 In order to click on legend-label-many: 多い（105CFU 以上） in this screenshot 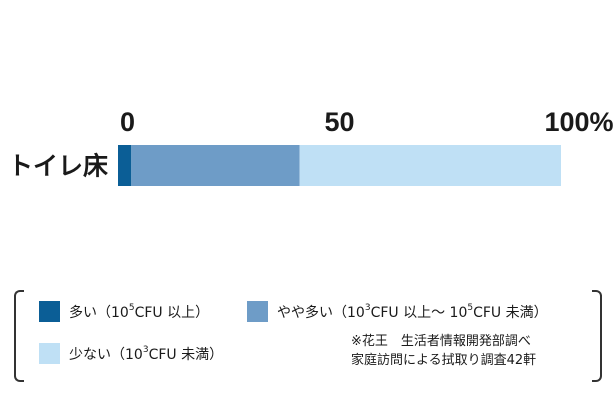, I will do `click(139, 311)`.